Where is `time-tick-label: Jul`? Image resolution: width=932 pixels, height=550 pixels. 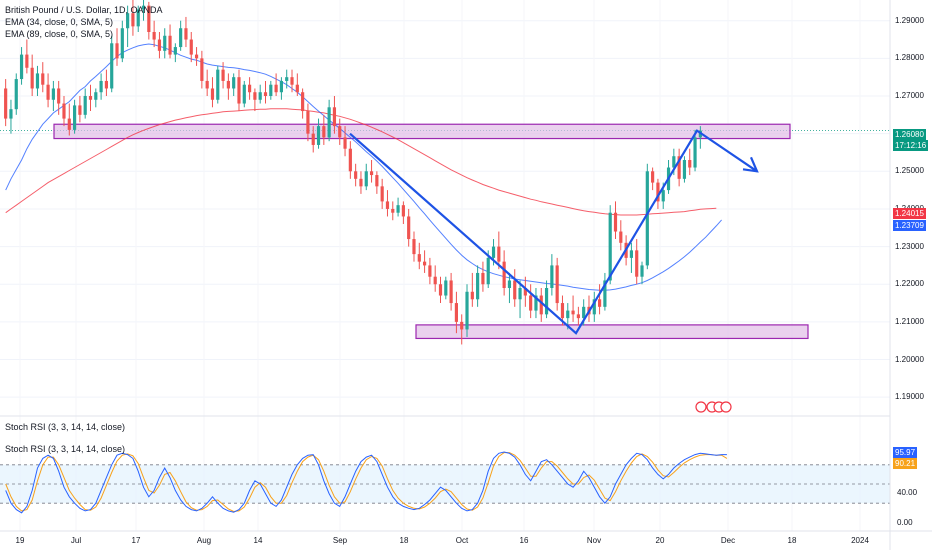 time-tick-label: Jul is located at coordinates (76, 540).